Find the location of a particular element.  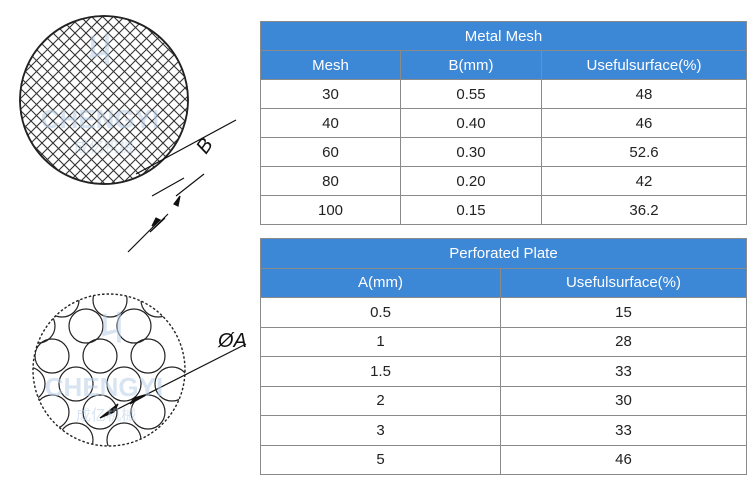

table-row: 2 30 is located at coordinates (503, 400).